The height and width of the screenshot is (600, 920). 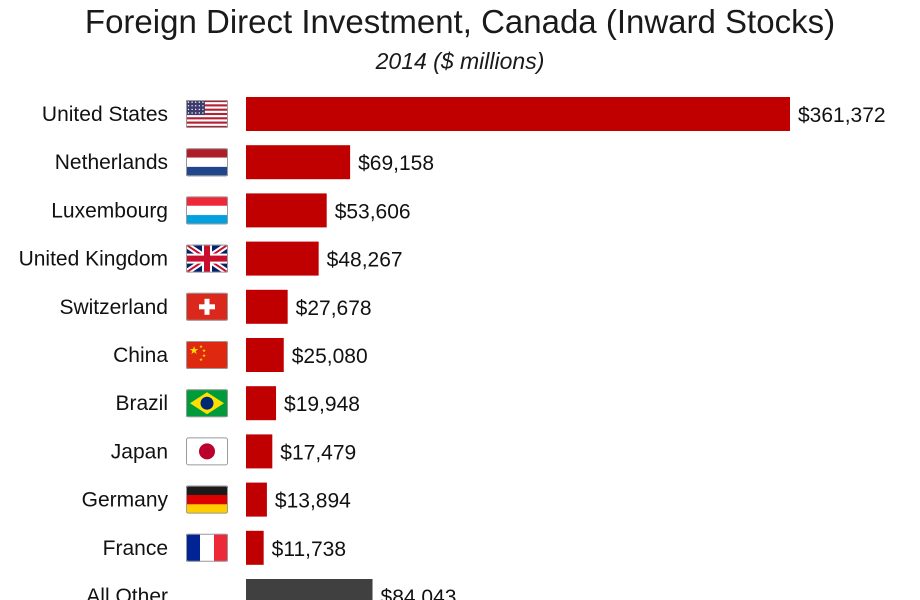 What do you see at coordinates (207, 355) in the screenshot?
I see `china-flag-icon: ★ ★★★★` at bounding box center [207, 355].